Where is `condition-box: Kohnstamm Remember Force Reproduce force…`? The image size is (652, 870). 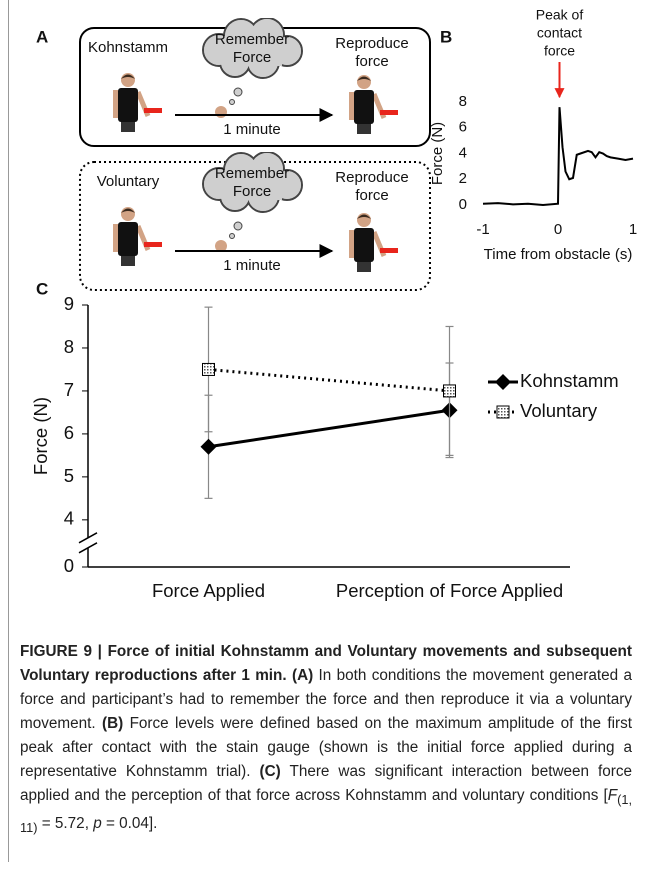
condition-box: Kohnstamm Remember Force Reproduce force… is located at coordinates (255, 82).